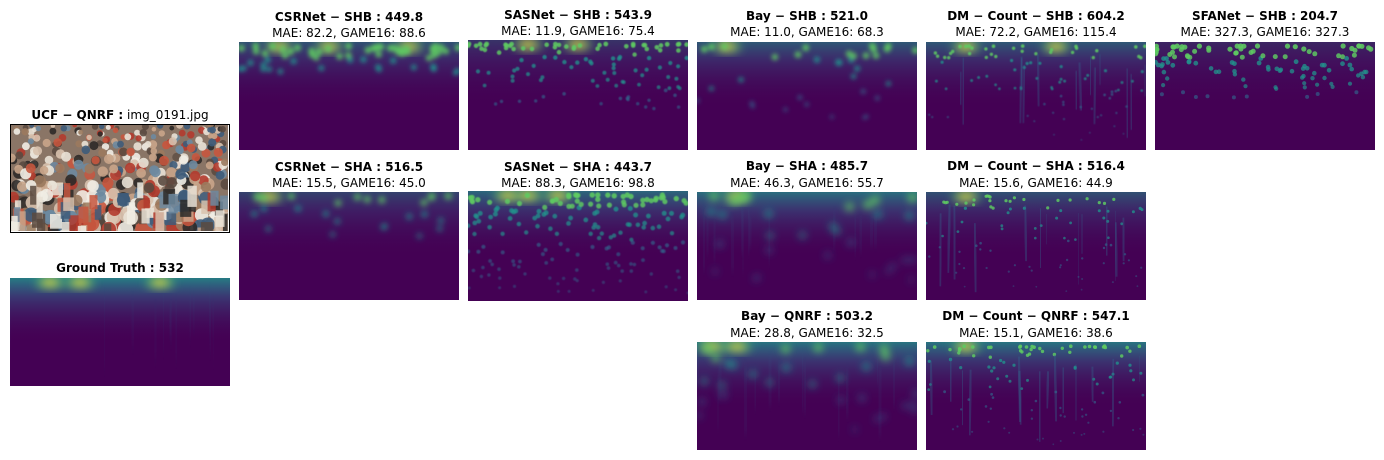  I want to click on map-top-glow, so click(120, 332).